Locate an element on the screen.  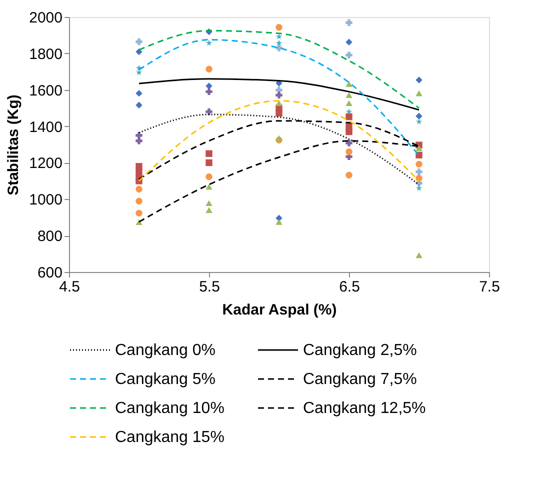
legend-label: Cangkang 2,5% is located at coordinates (360, 350).